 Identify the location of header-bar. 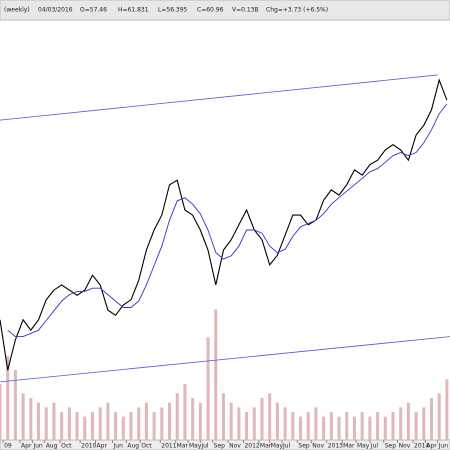
(225, 10).